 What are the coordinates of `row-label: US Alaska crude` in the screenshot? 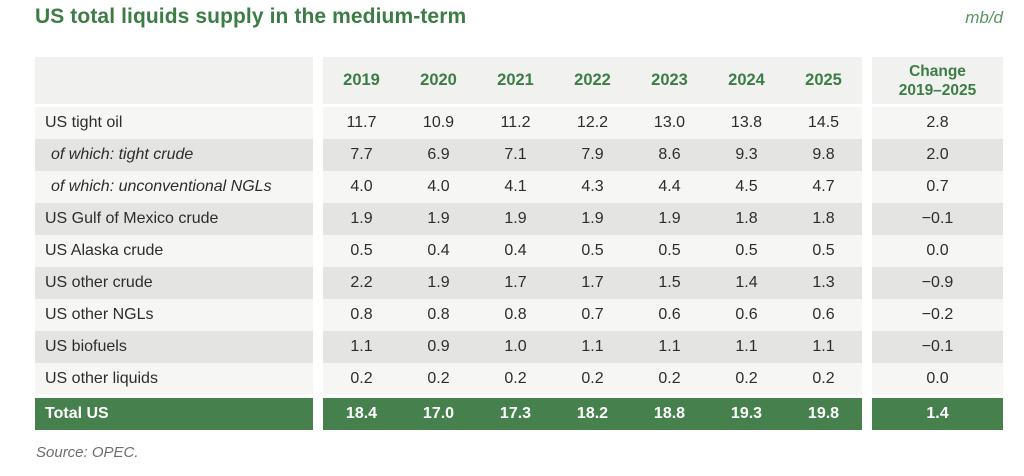 It's located at (174, 251).